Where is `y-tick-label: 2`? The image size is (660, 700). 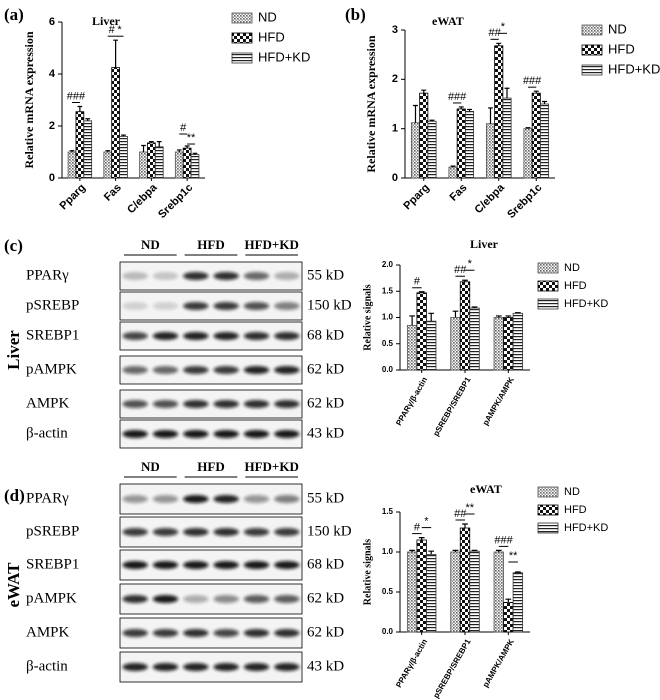 y-tick-label: 2 is located at coordinates (52, 126).